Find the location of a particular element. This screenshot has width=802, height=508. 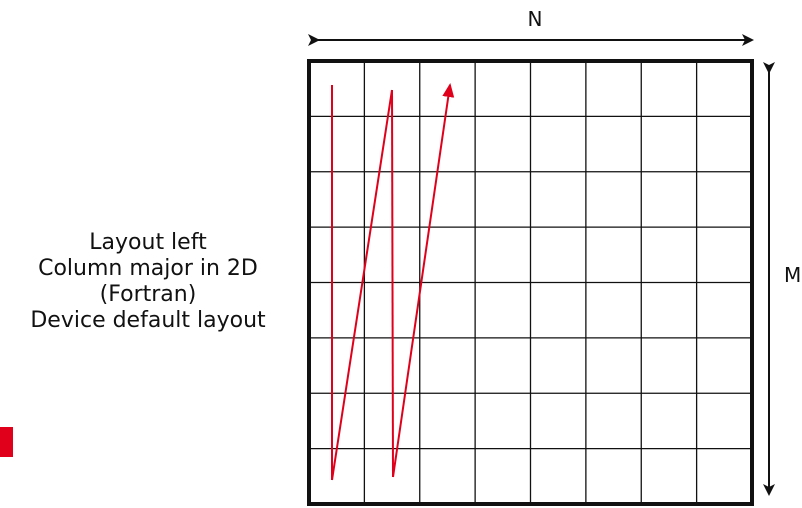

caption-line: Column major in 2D is located at coordinates (148, 268).